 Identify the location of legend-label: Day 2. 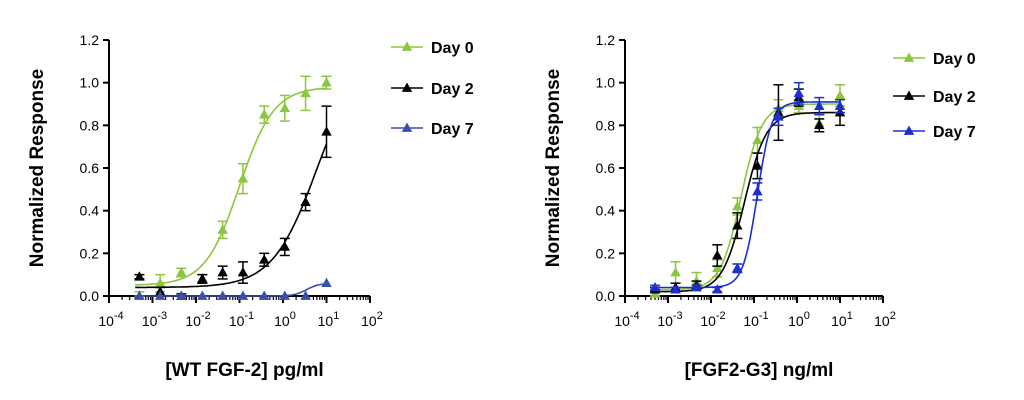
(954, 97).